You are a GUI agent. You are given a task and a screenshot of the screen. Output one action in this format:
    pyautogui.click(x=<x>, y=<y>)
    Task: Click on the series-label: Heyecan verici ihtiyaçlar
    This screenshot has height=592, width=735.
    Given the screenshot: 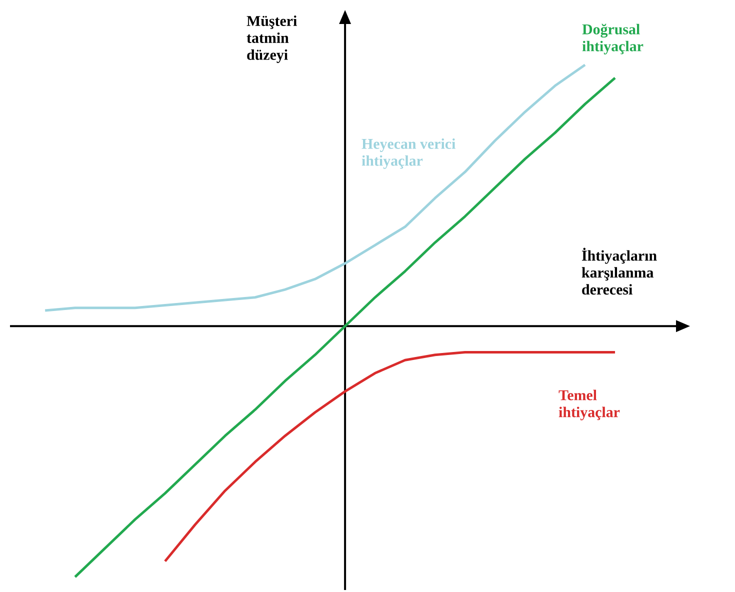 What is the action you would take?
    pyautogui.click(x=409, y=153)
    